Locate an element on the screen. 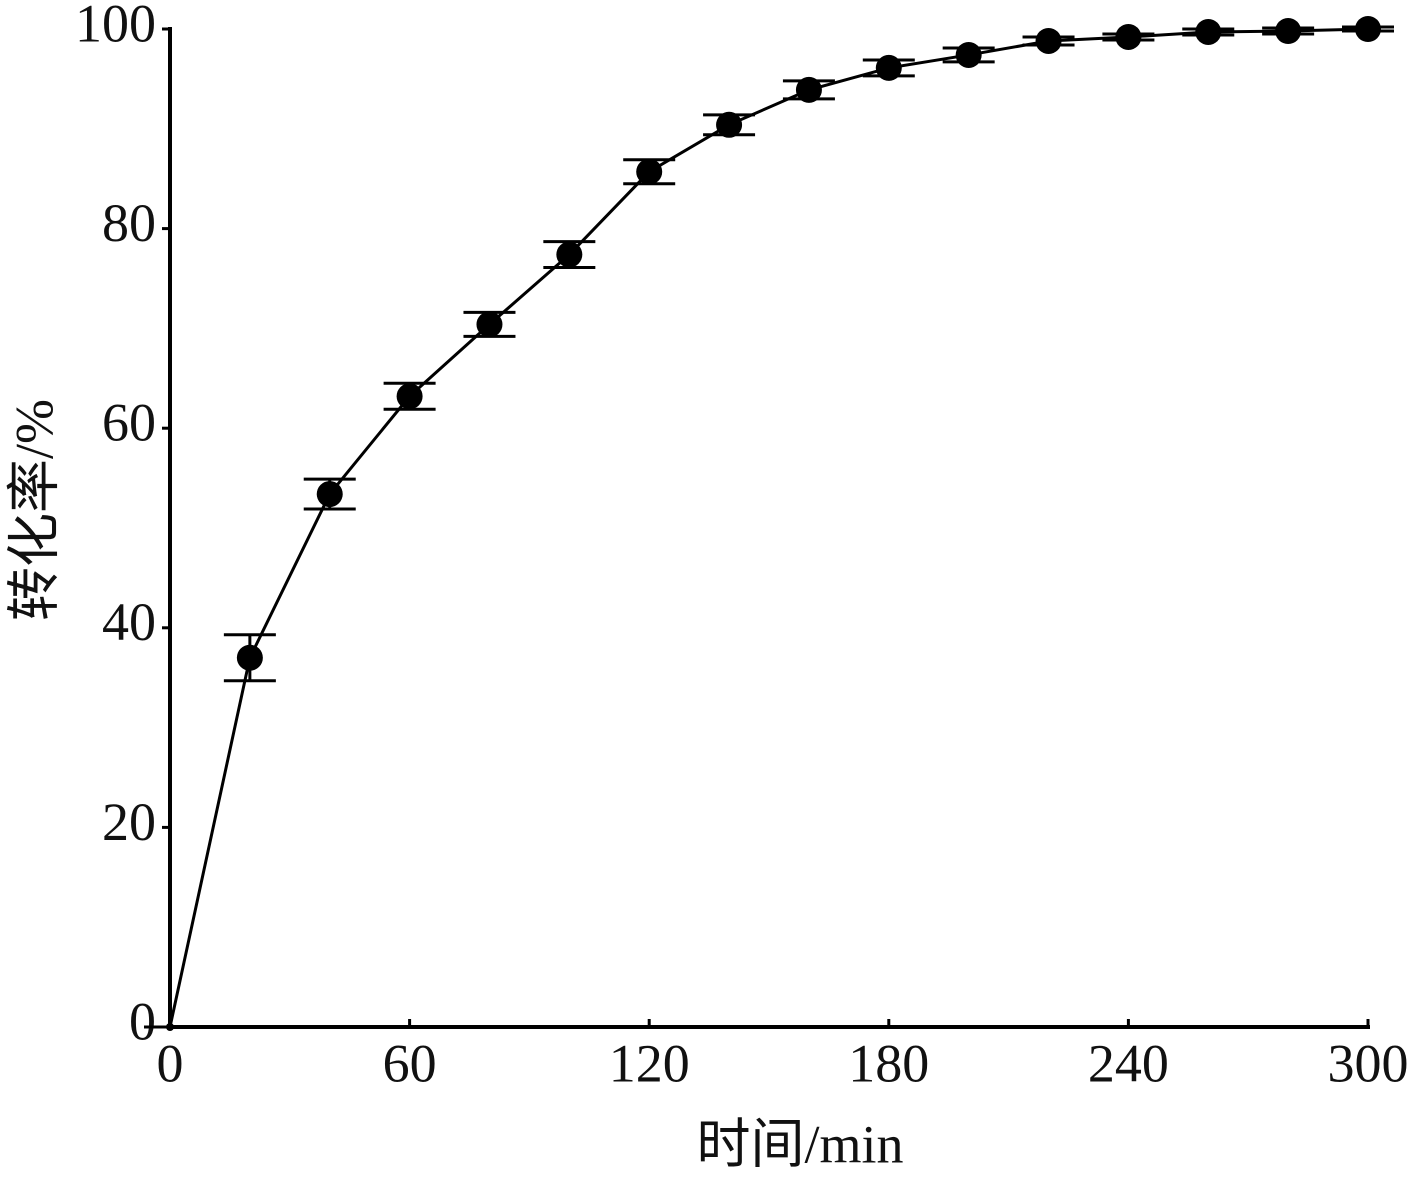 This screenshot has width=1417, height=1181. x-tick-label: 180 is located at coordinates (888, 1063).